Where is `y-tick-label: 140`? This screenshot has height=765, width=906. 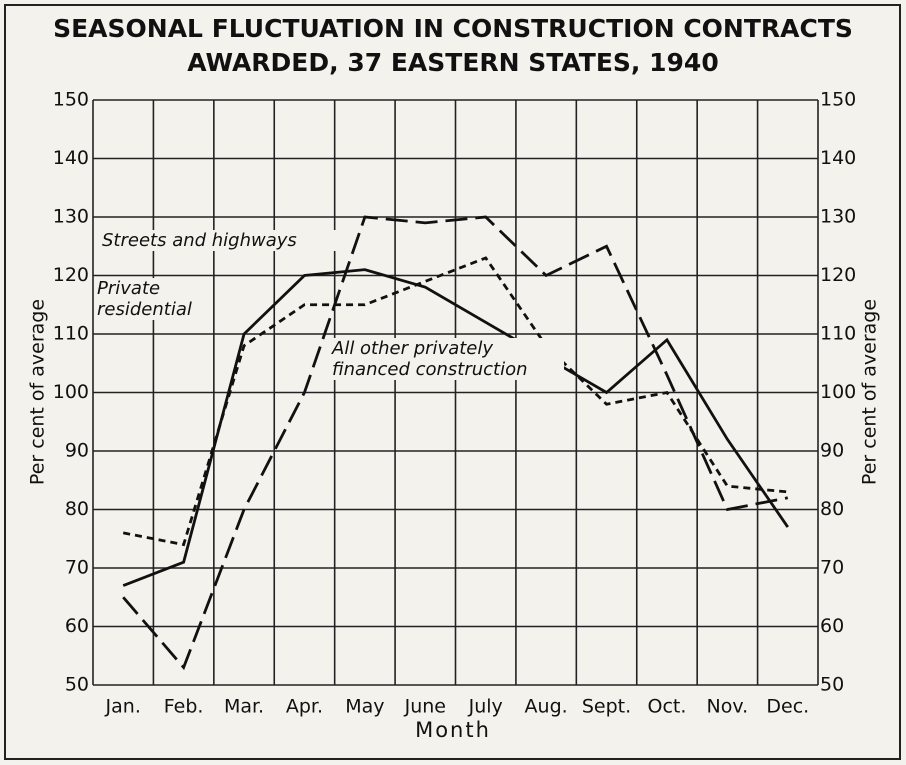 y-tick-label: 140 is located at coordinates (71, 158).